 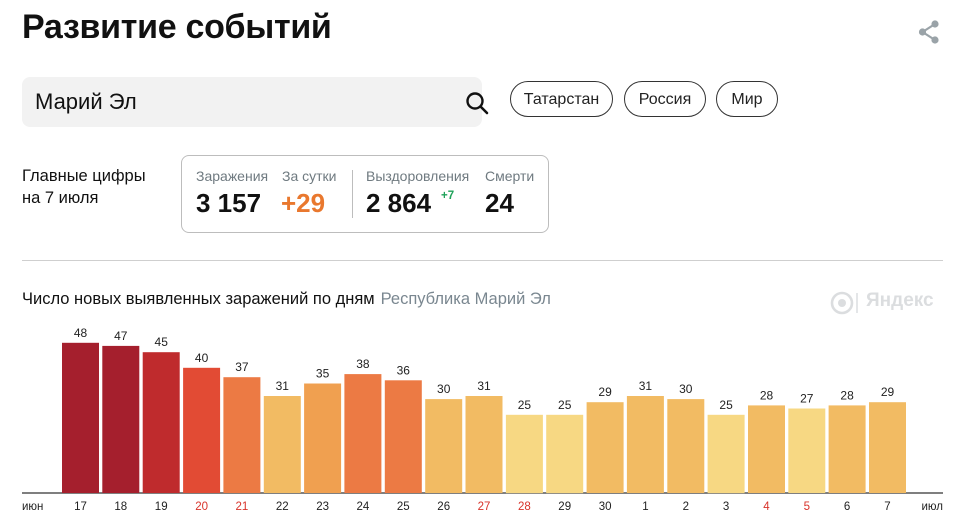 I want to click on search-input, so click(x=235, y=102).